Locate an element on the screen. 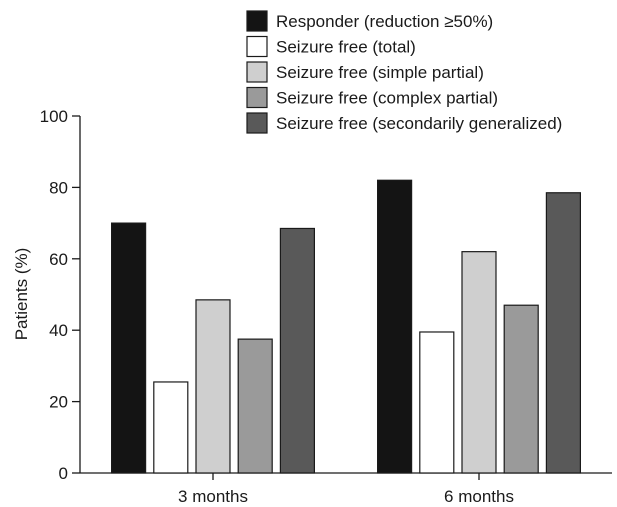 The height and width of the screenshot is (507, 617). y-tick-label: 40 is located at coordinates (58, 330).